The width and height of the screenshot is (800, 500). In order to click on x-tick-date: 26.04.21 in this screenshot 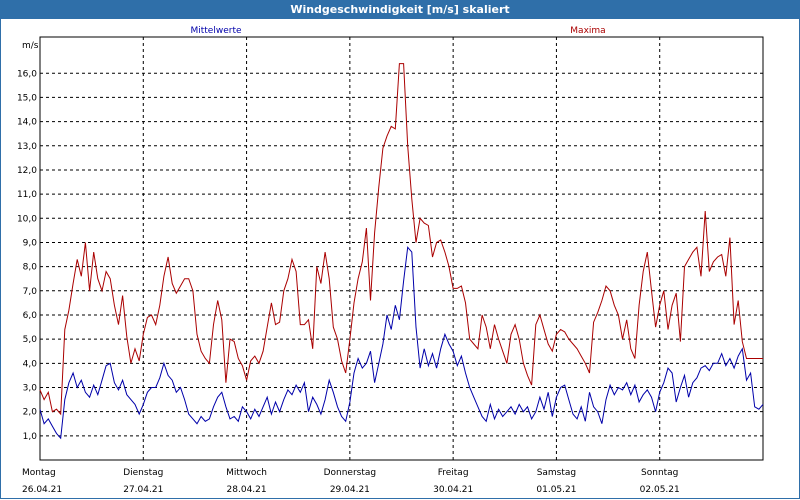, I will do `click(42, 490)`.